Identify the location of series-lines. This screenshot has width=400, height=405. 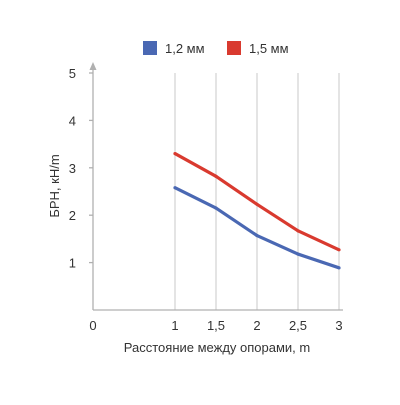
(257, 210).